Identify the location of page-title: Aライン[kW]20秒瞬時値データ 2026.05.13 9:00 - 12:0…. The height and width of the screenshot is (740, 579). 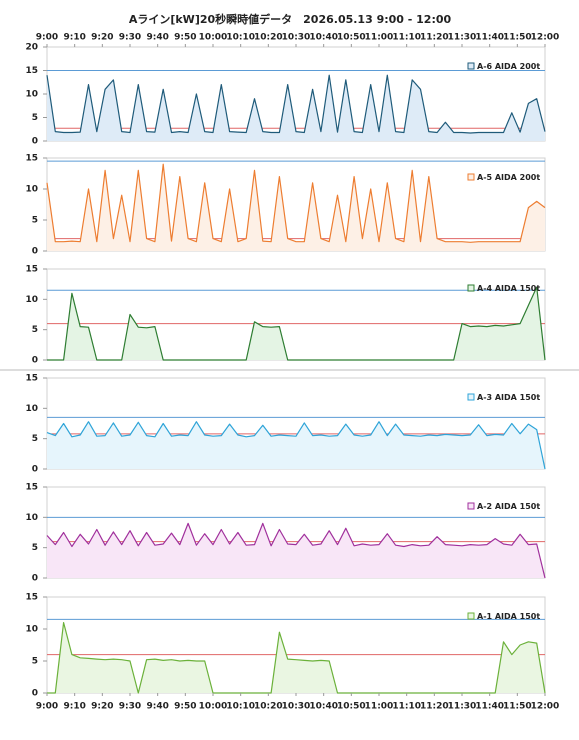
(290, 19).